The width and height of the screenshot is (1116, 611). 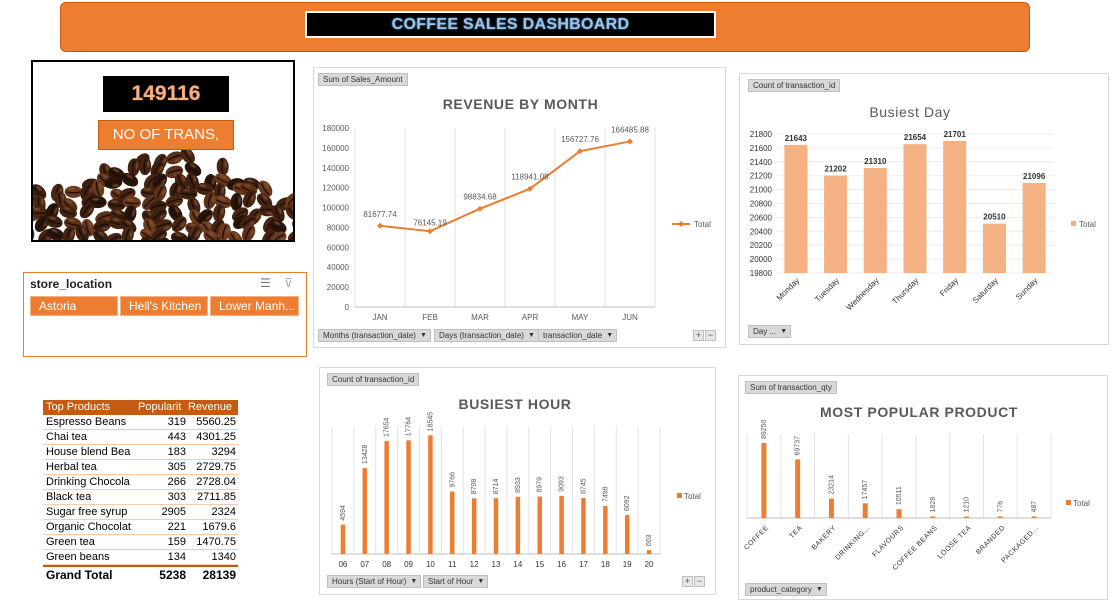 I want to click on popular-product-chart-title: MOST POPULAR PRODUCT, so click(x=919, y=412).